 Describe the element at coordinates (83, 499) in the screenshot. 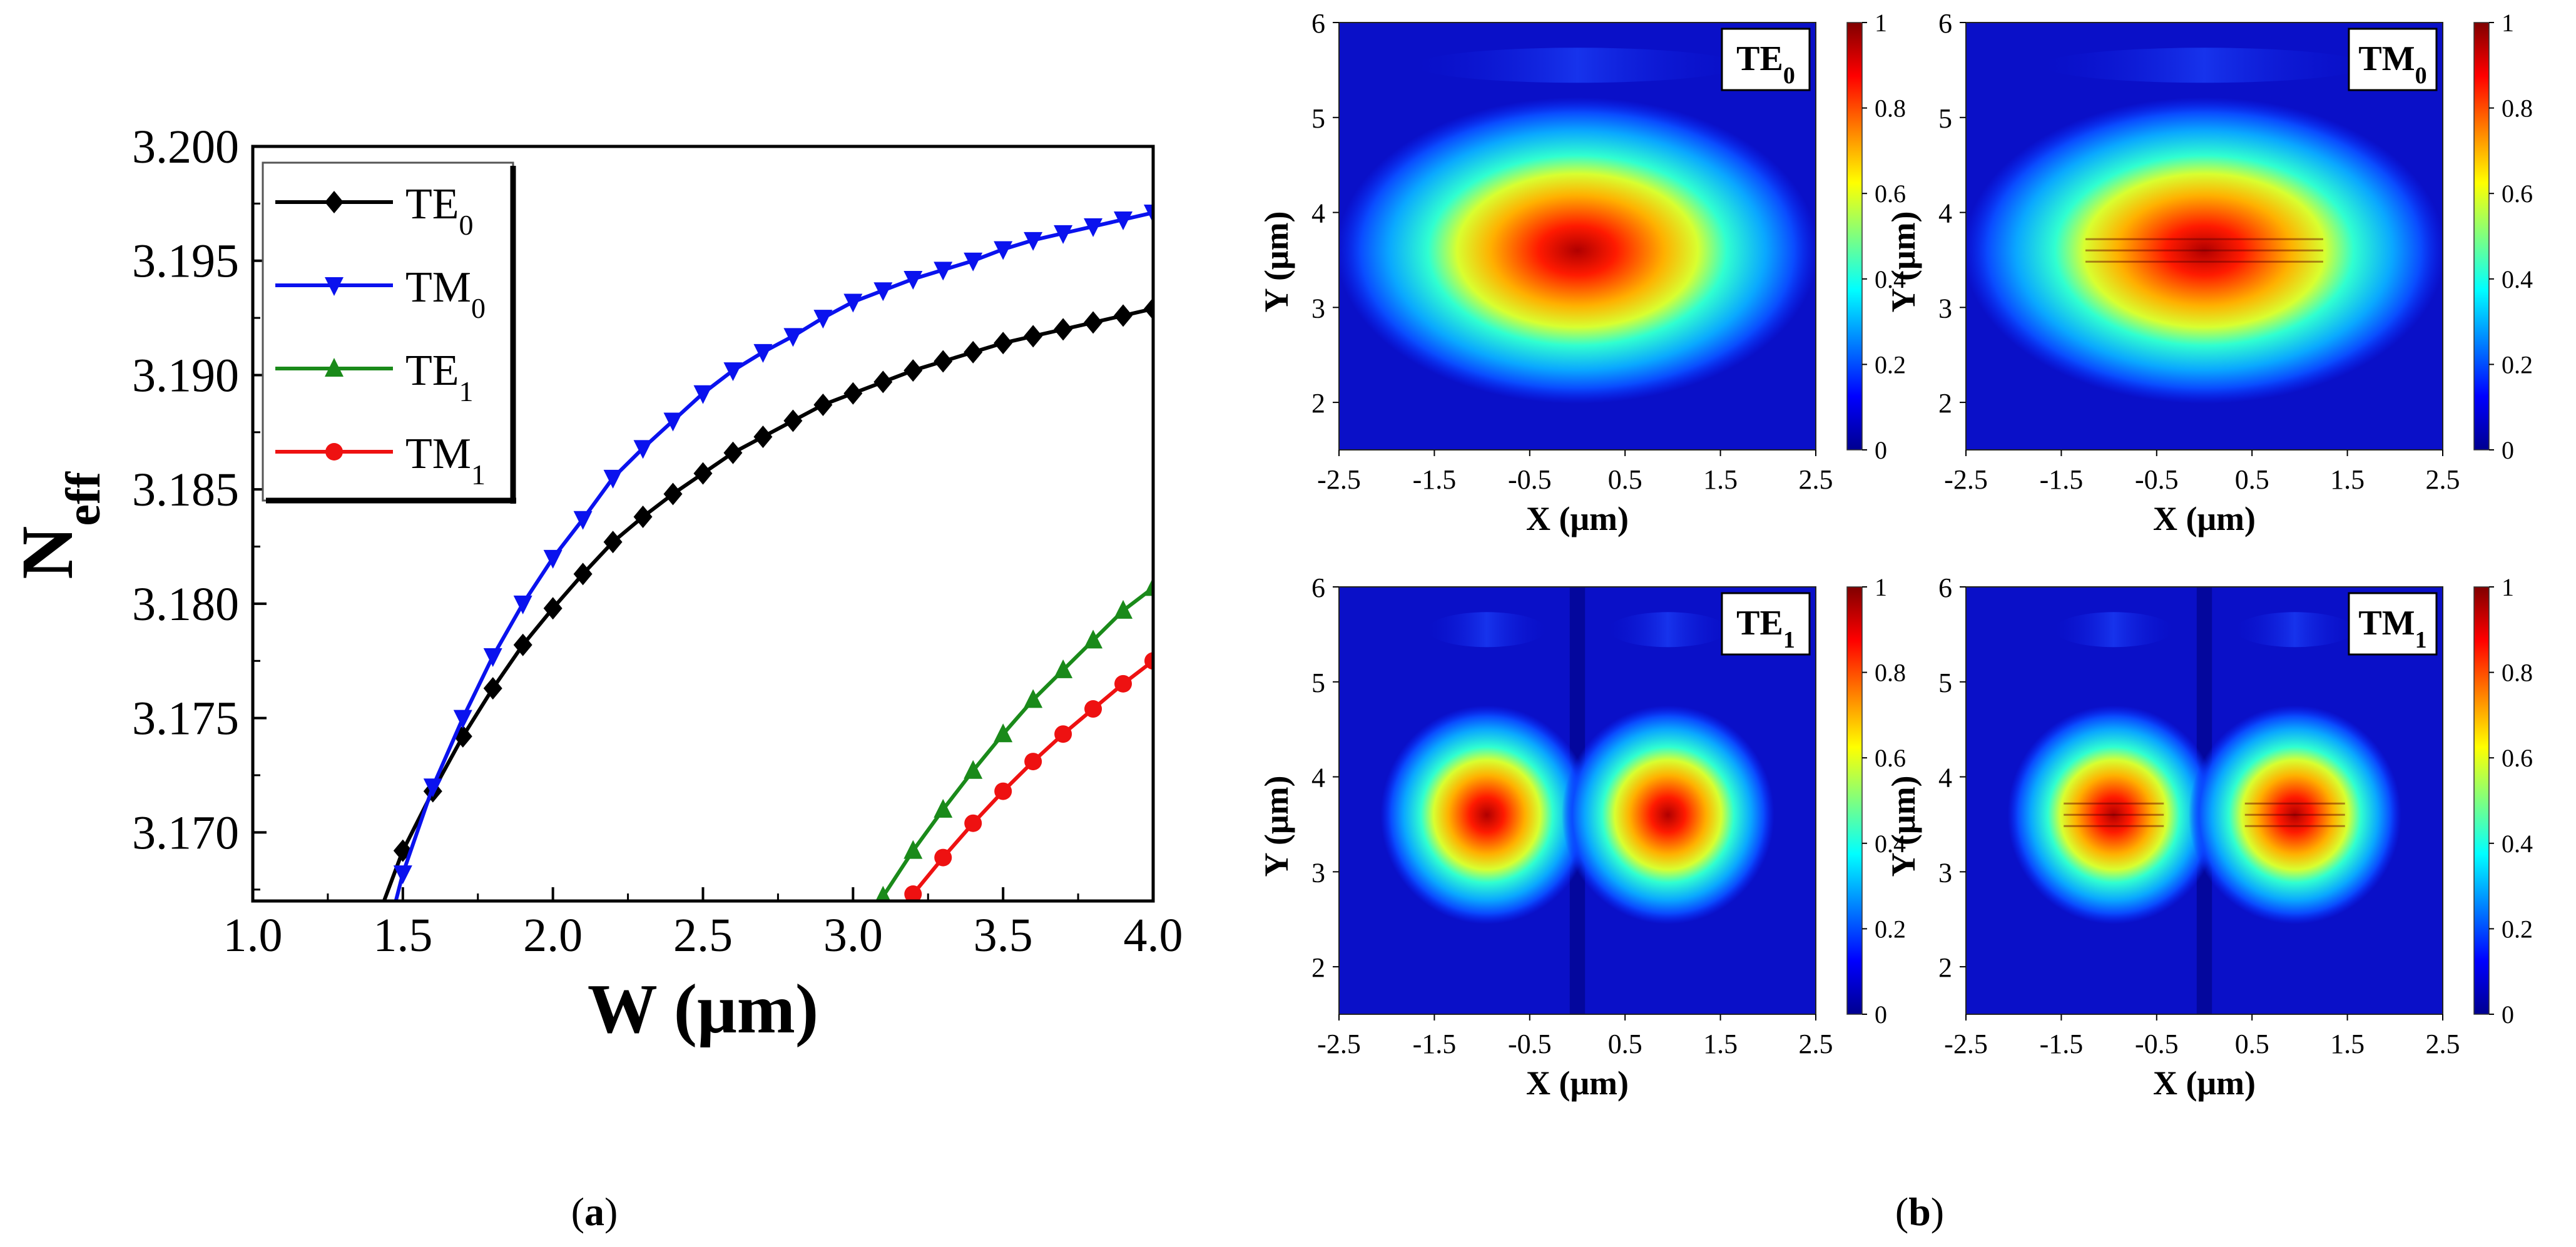

I see `y-axis-label-sub: eff` at that location.